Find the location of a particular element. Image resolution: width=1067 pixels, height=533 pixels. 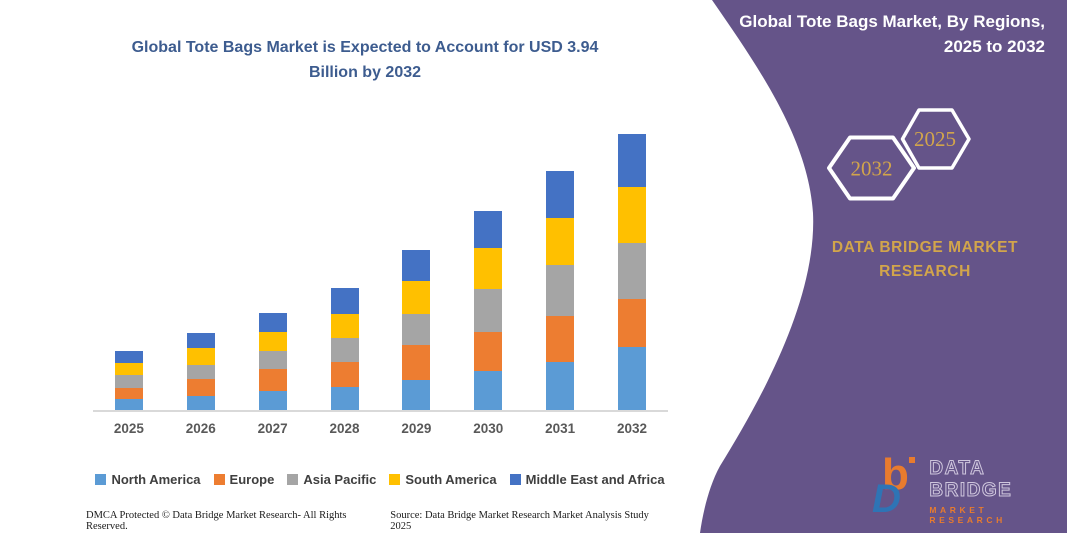

legend-item: Asia Pacific is located at coordinates (331, 479).